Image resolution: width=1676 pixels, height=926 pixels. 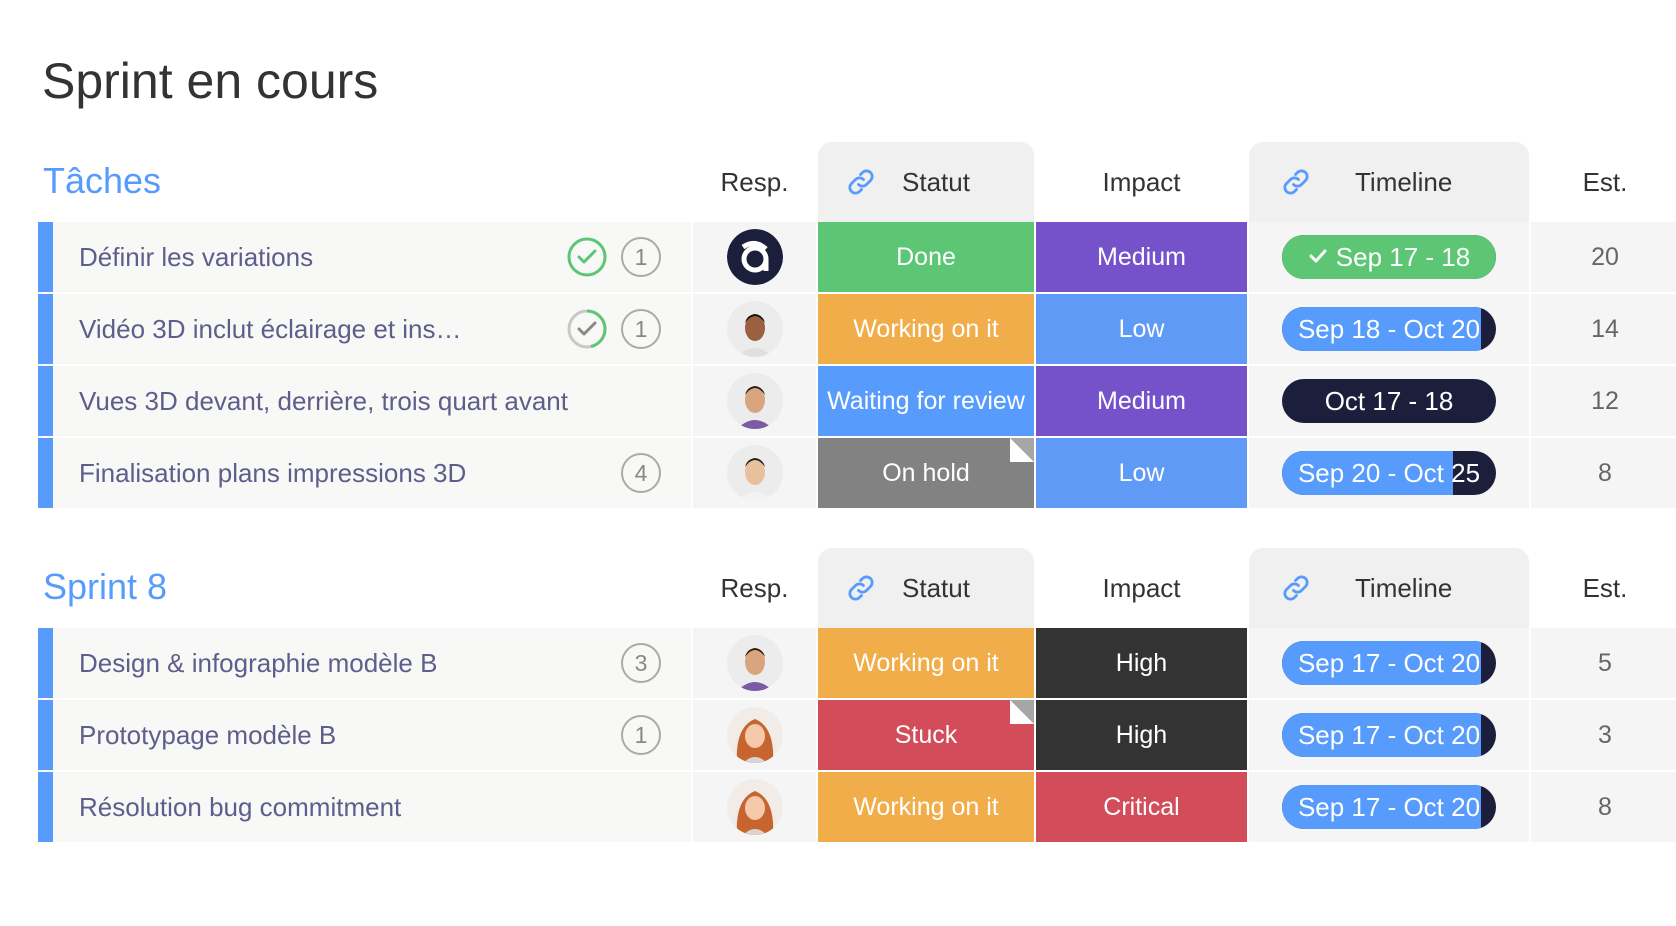 What do you see at coordinates (926, 473) in the screenshot?
I see `status-cell: On hold` at bounding box center [926, 473].